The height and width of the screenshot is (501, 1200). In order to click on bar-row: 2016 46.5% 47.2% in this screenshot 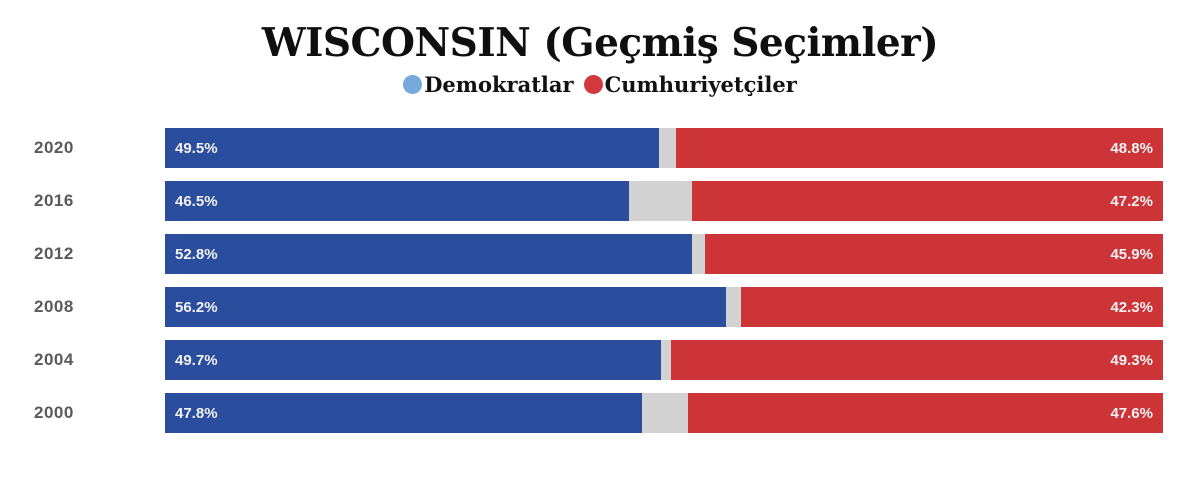, I will do `click(581, 201)`.